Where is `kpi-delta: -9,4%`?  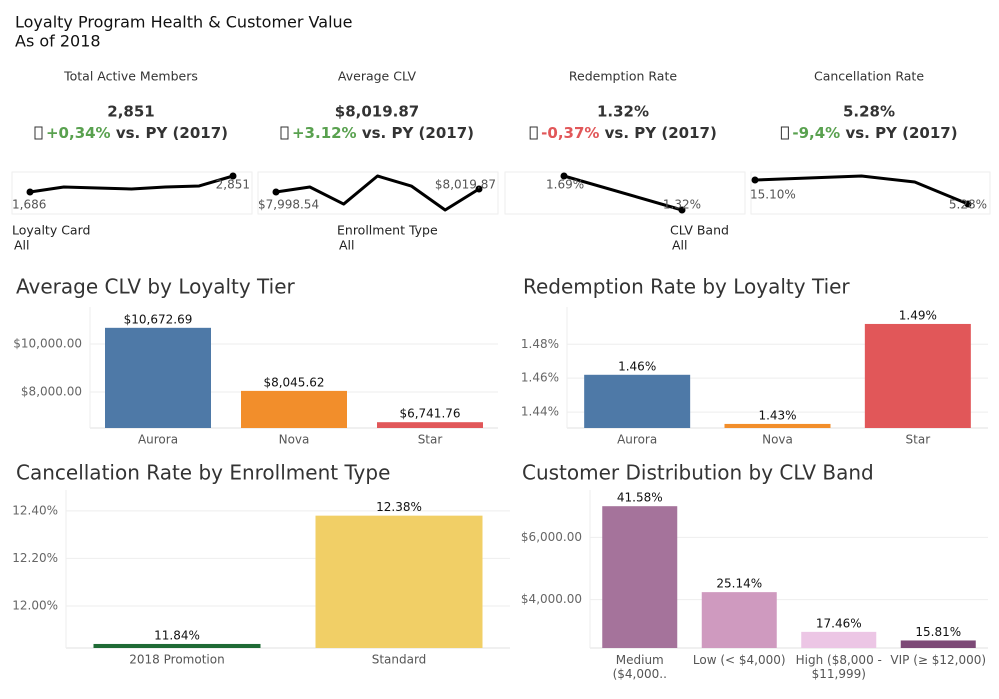
kpi-delta: -9,4% is located at coordinates (816, 133).